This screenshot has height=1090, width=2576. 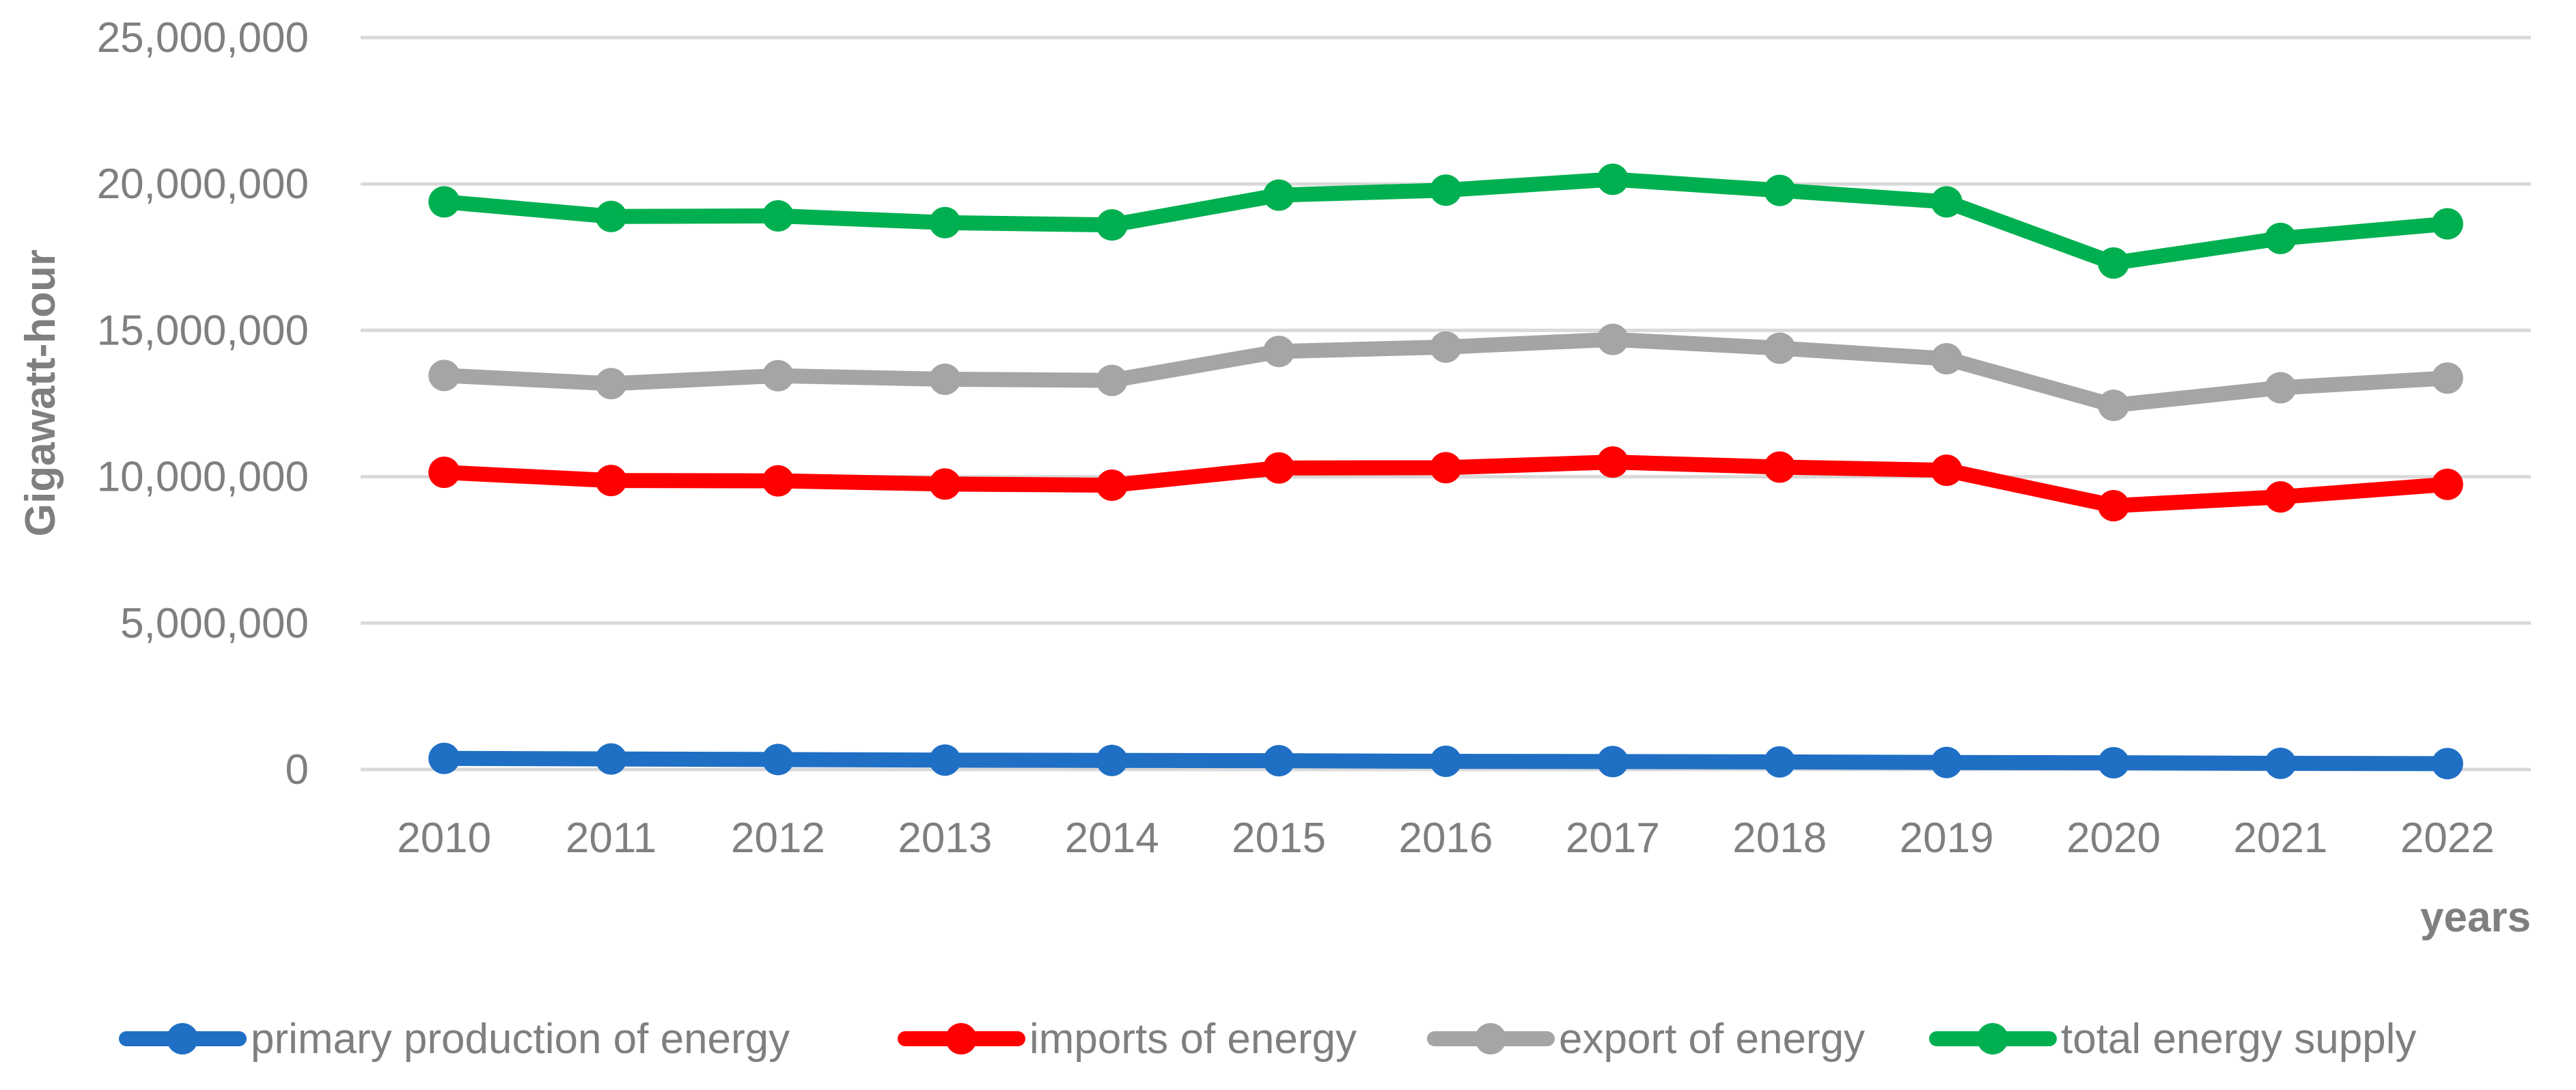 I want to click on series-primary-production-of-energy, so click(x=1445, y=761).